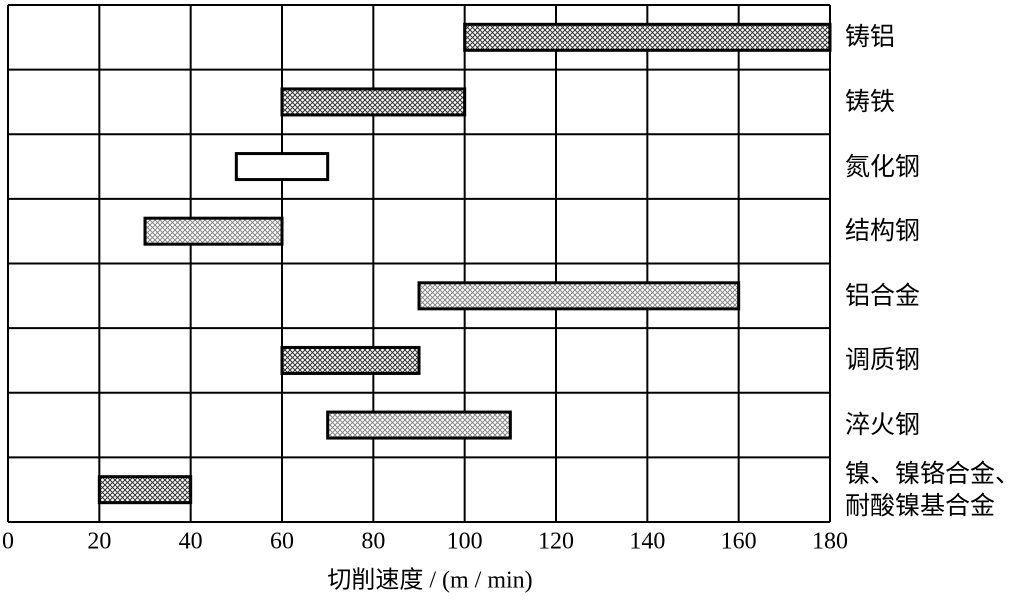 The height and width of the screenshot is (604, 1030). I want to click on x-tick-label: 180, so click(830, 542).